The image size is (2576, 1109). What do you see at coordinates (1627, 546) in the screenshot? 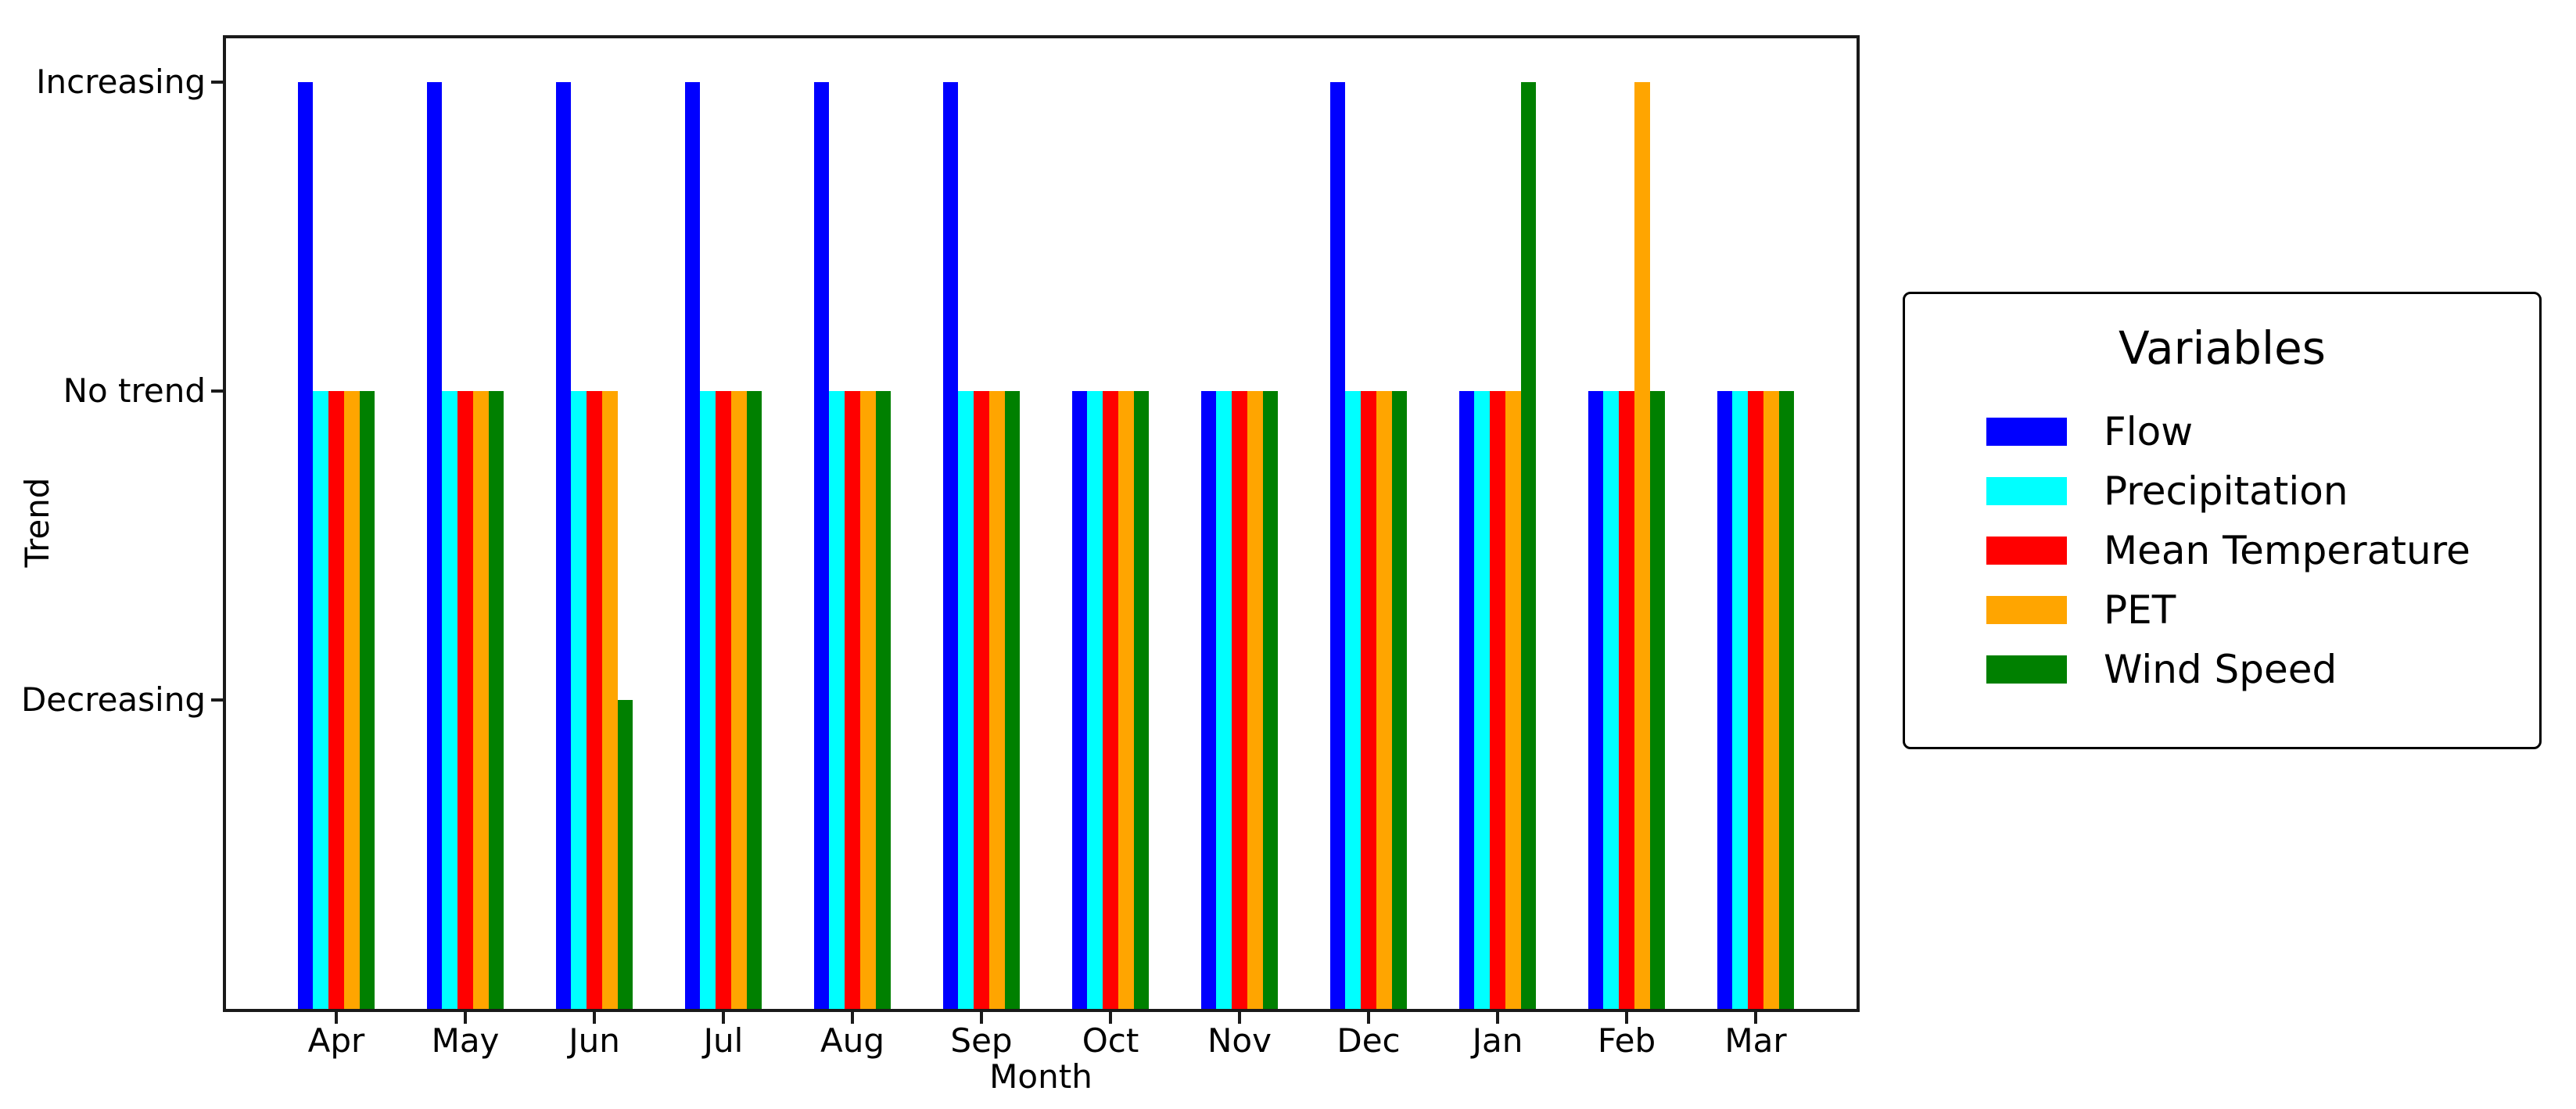
I see `bar-group-feb` at bounding box center [1627, 546].